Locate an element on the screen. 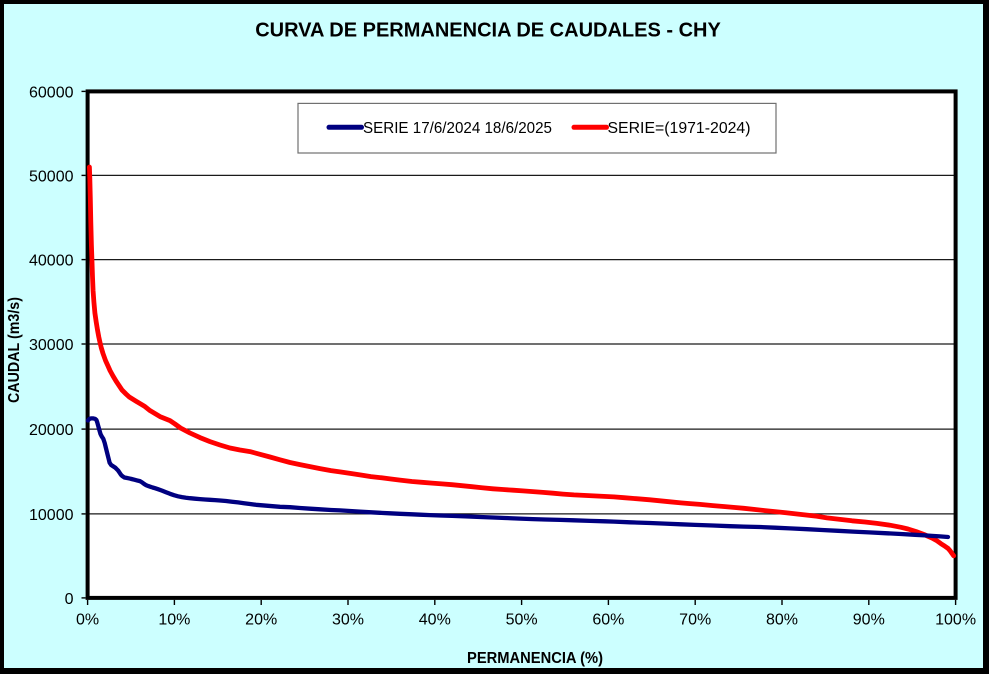  svg-text: 40% is located at coordinates (435, 620).